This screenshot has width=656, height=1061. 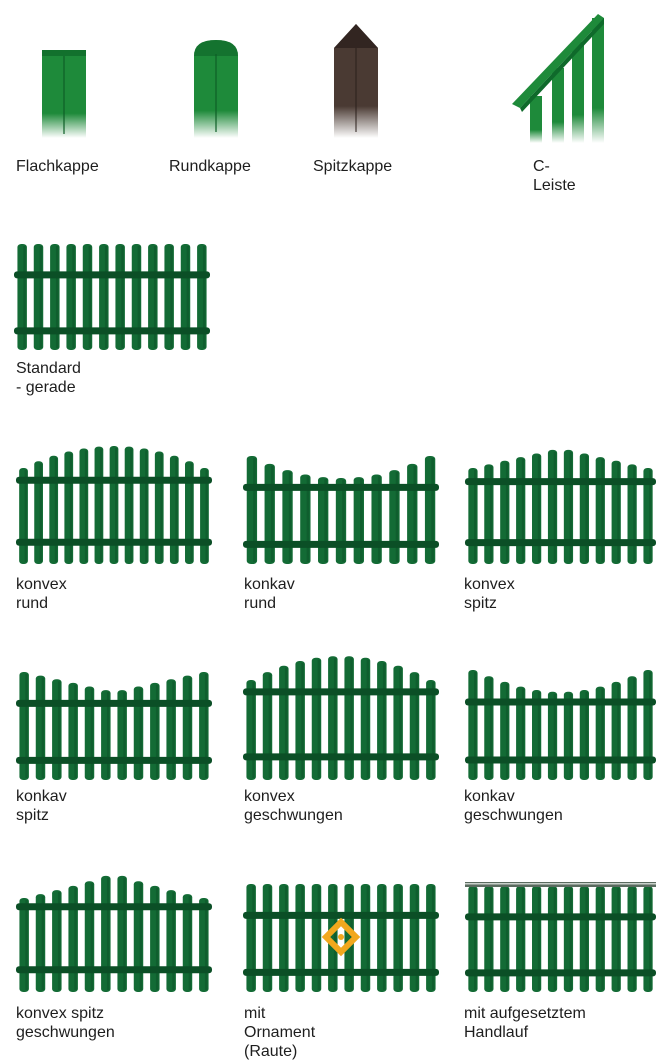 I want to click on fence-concave-round-icon, so click(x=341, y=510).